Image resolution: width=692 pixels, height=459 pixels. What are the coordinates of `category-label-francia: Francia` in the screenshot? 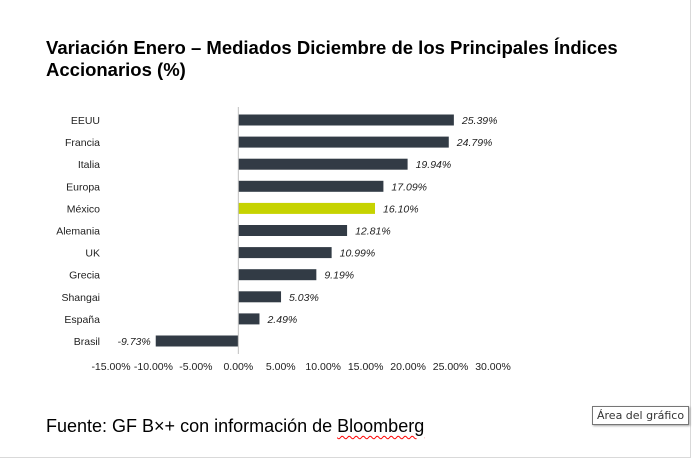 It's located at (82, 143).